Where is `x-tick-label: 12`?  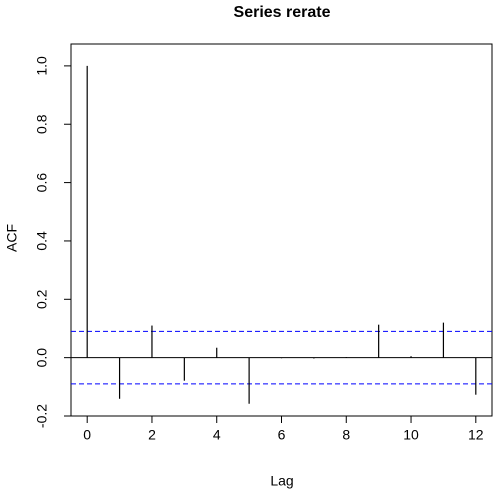
x-tick-label: 12 is located at coordinates (476, 435).